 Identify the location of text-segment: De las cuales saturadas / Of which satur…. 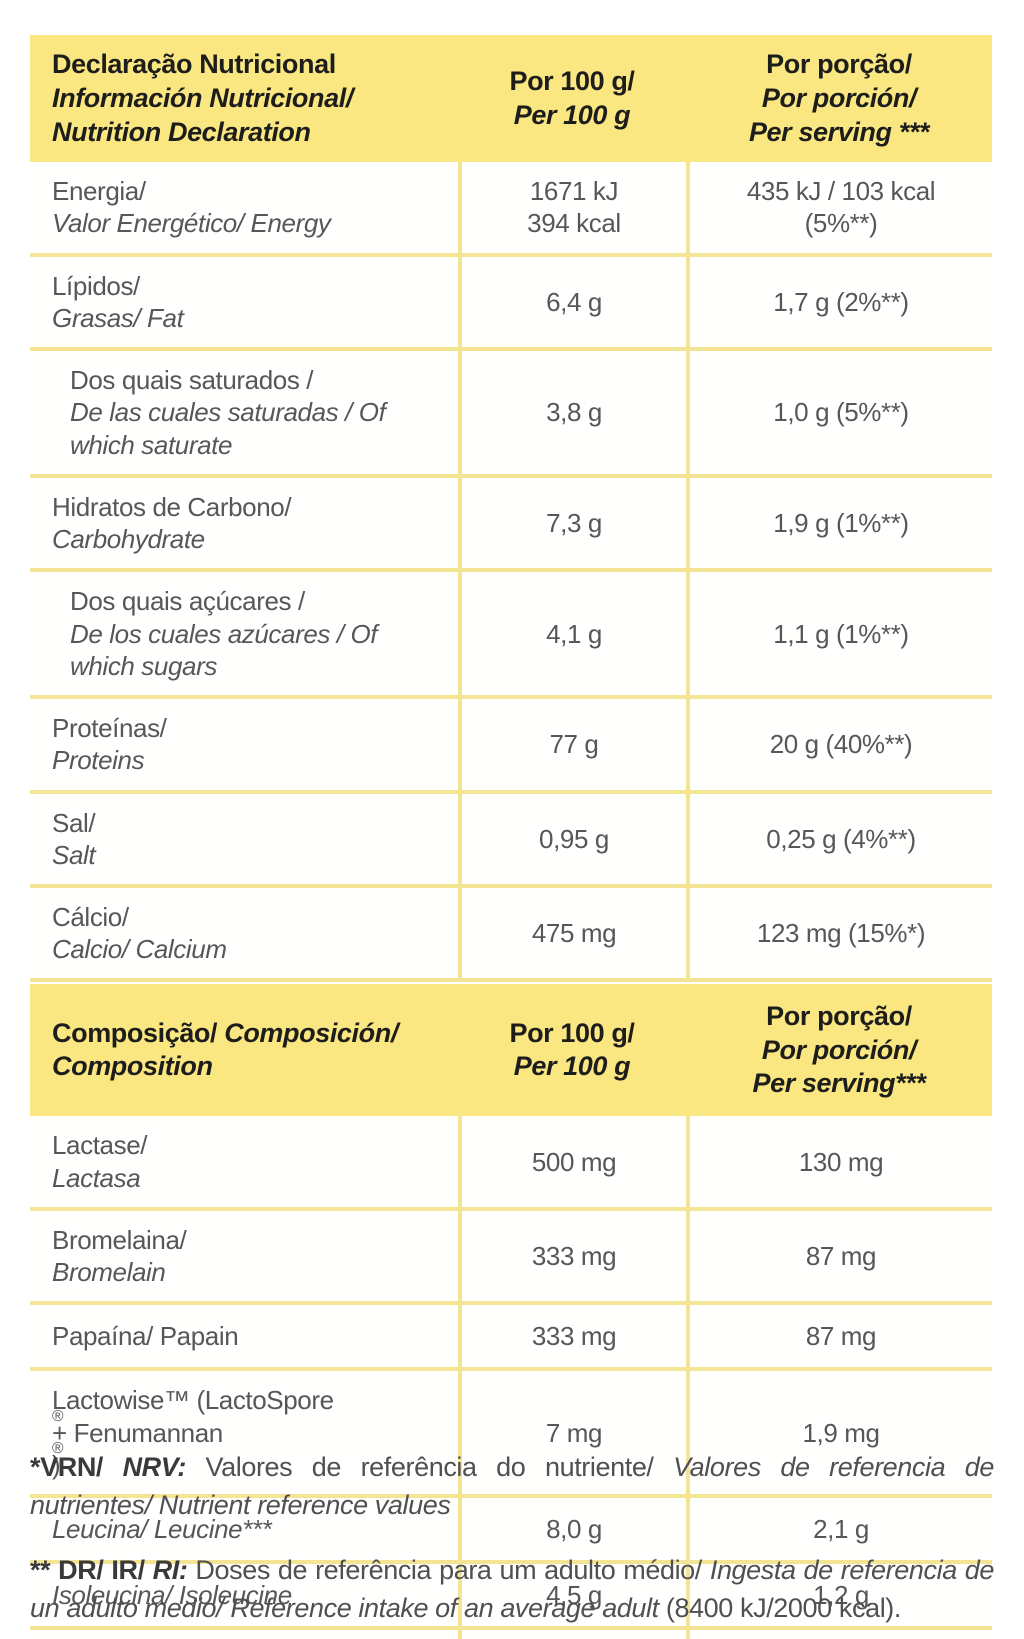
(228, 428).